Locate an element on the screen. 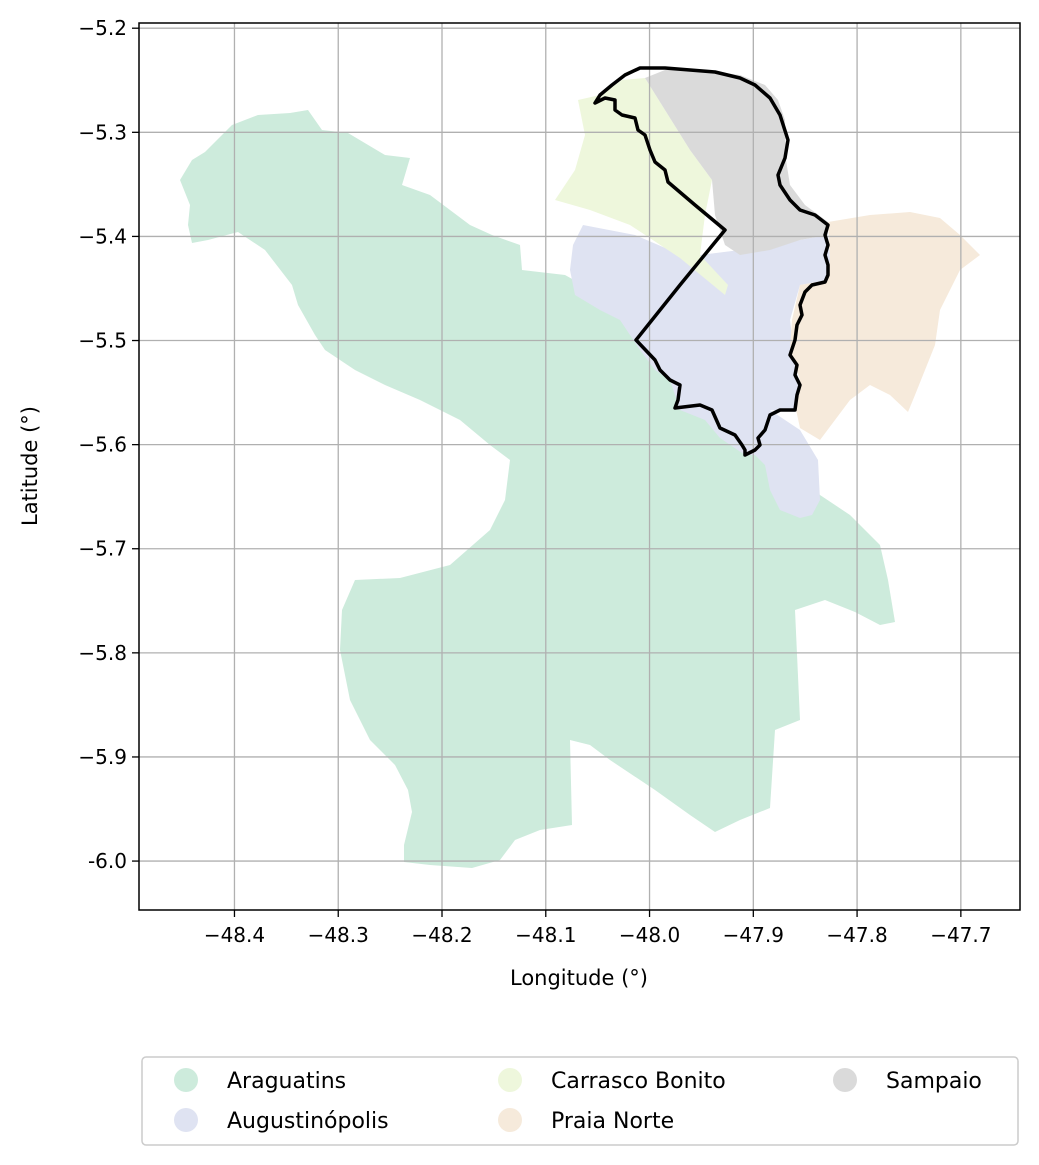 The height and width of the screenshot is (1165, 1039). x-tick-label: −47.7 is located at coordinates (960, 935).